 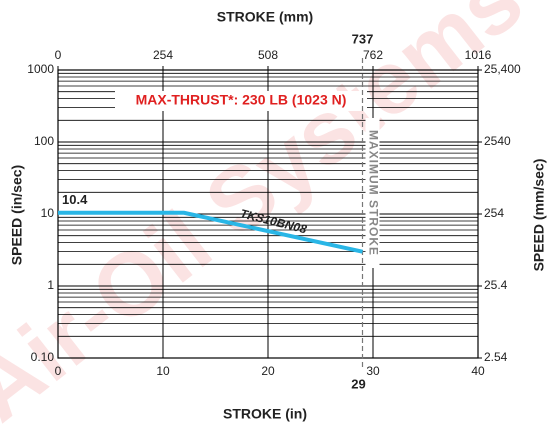 What do you see at coordinates (44, 141) in the screenshot?
I see `y-tick-label: 100` at bounding box center [44, 141].